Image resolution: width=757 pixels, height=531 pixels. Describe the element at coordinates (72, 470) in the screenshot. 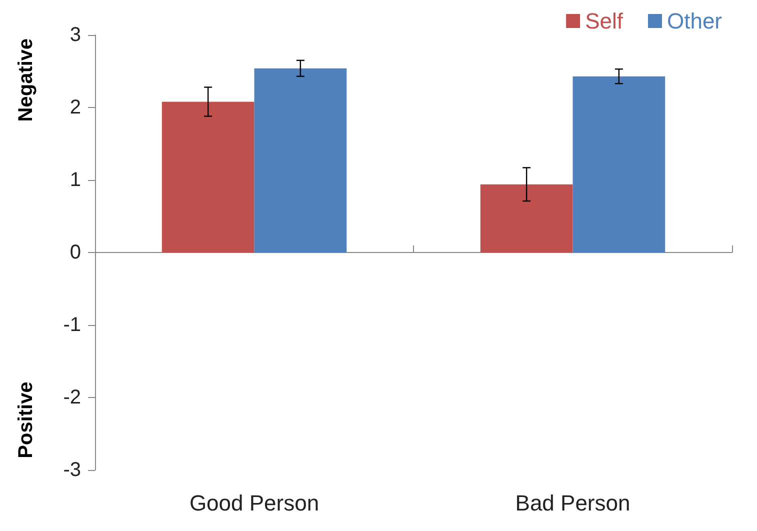

I see `y-tick-label: -3` at that location.